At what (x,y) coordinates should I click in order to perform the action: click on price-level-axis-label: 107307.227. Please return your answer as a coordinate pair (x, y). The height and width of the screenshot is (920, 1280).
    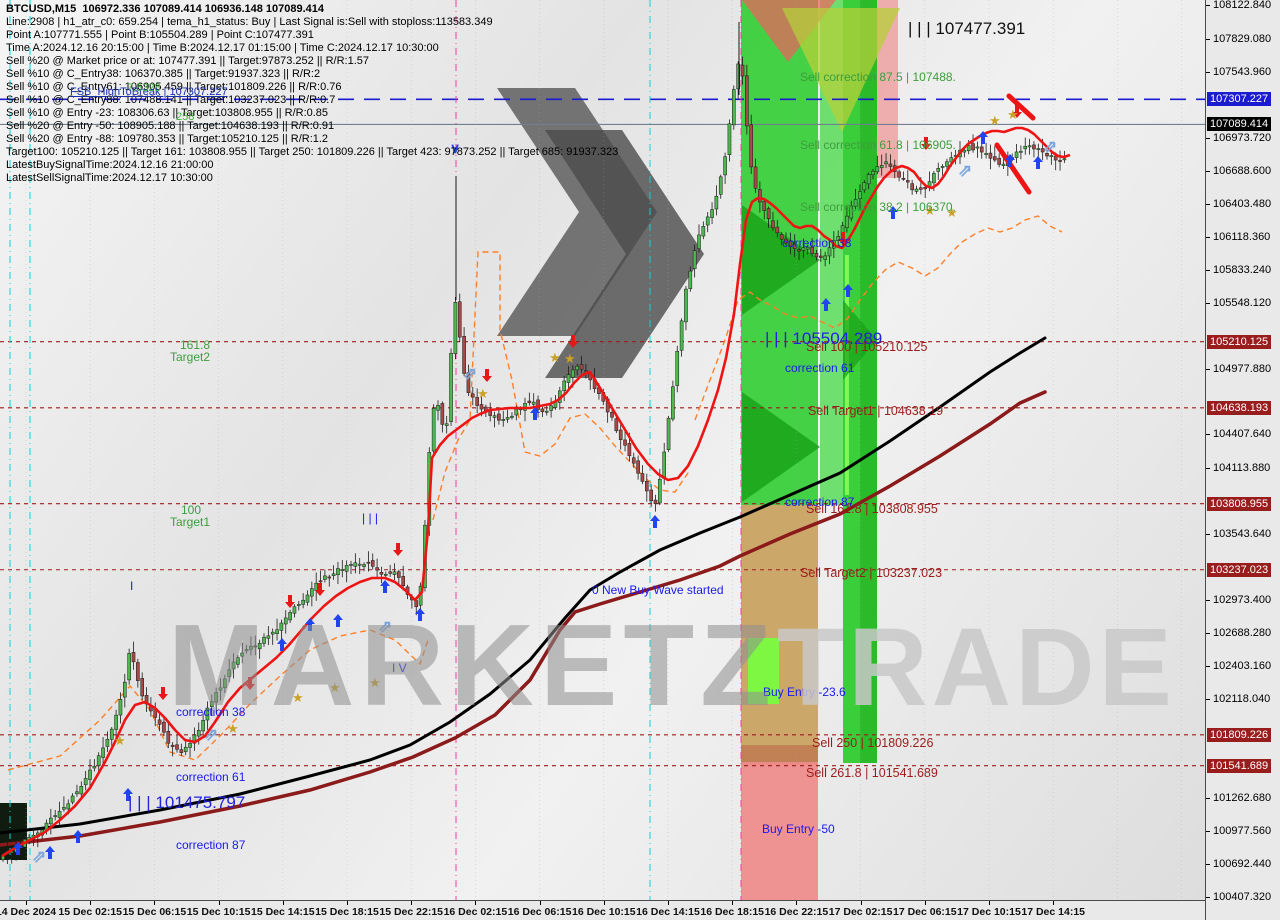
    Looking at the image, I should click on (1239, 99).